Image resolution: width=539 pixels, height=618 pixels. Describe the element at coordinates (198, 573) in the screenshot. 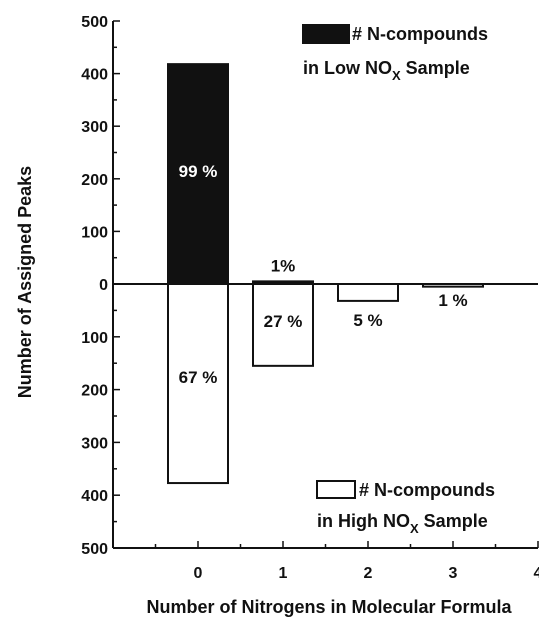

I see `x-tick-label: 0` at that location.